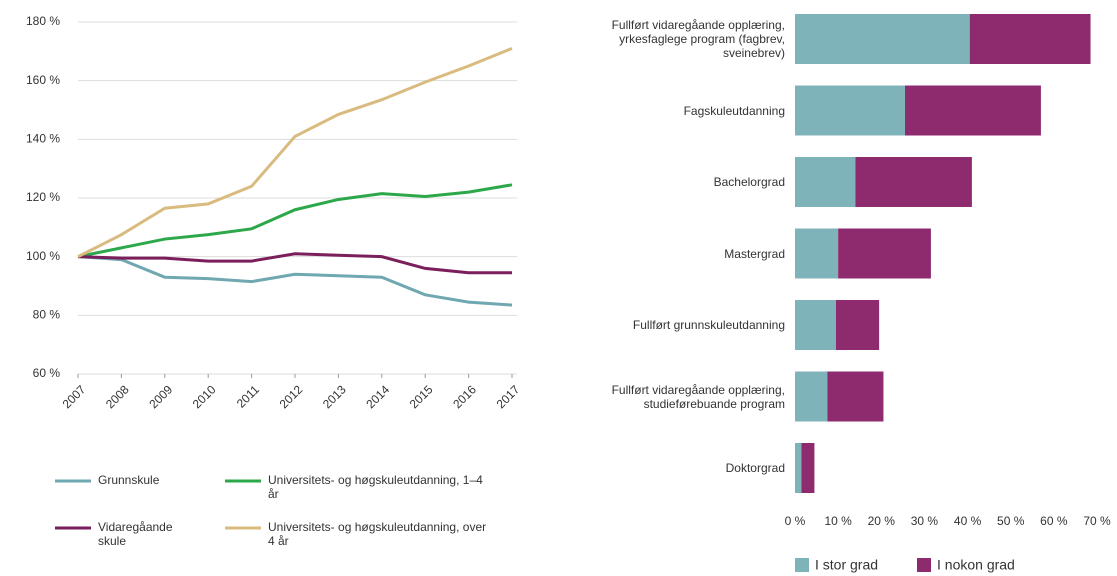  I want to click on x-tick-label: 2012, so click(291, 396).